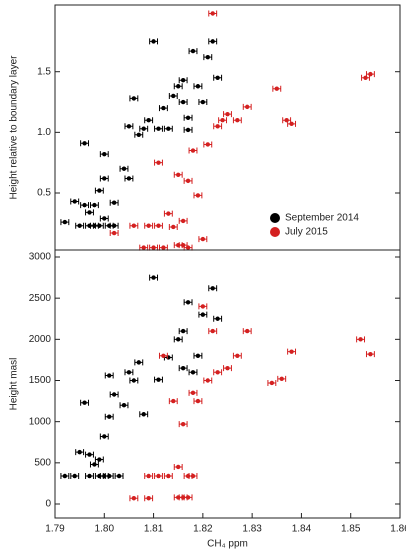 The height and width of the screenshot is (550, 406). Describe the element at coordinates (42, 462) in the screenshot. I see `y-tick-label: 500` at that location.